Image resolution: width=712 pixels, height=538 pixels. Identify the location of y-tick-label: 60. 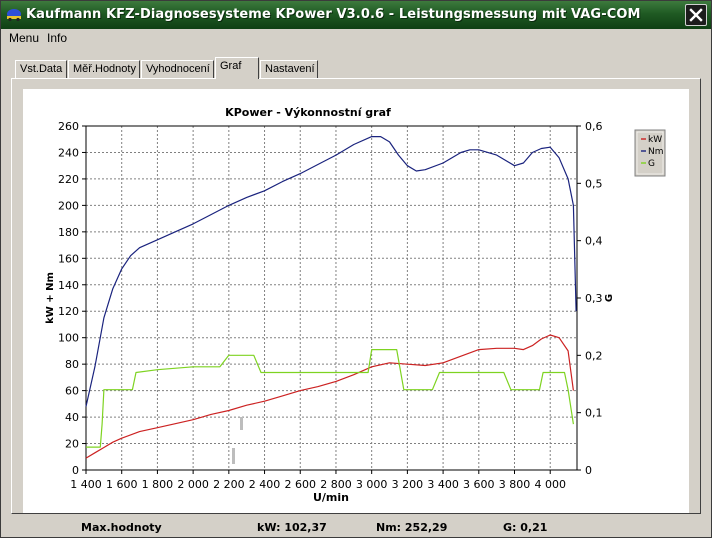
(72, 391).